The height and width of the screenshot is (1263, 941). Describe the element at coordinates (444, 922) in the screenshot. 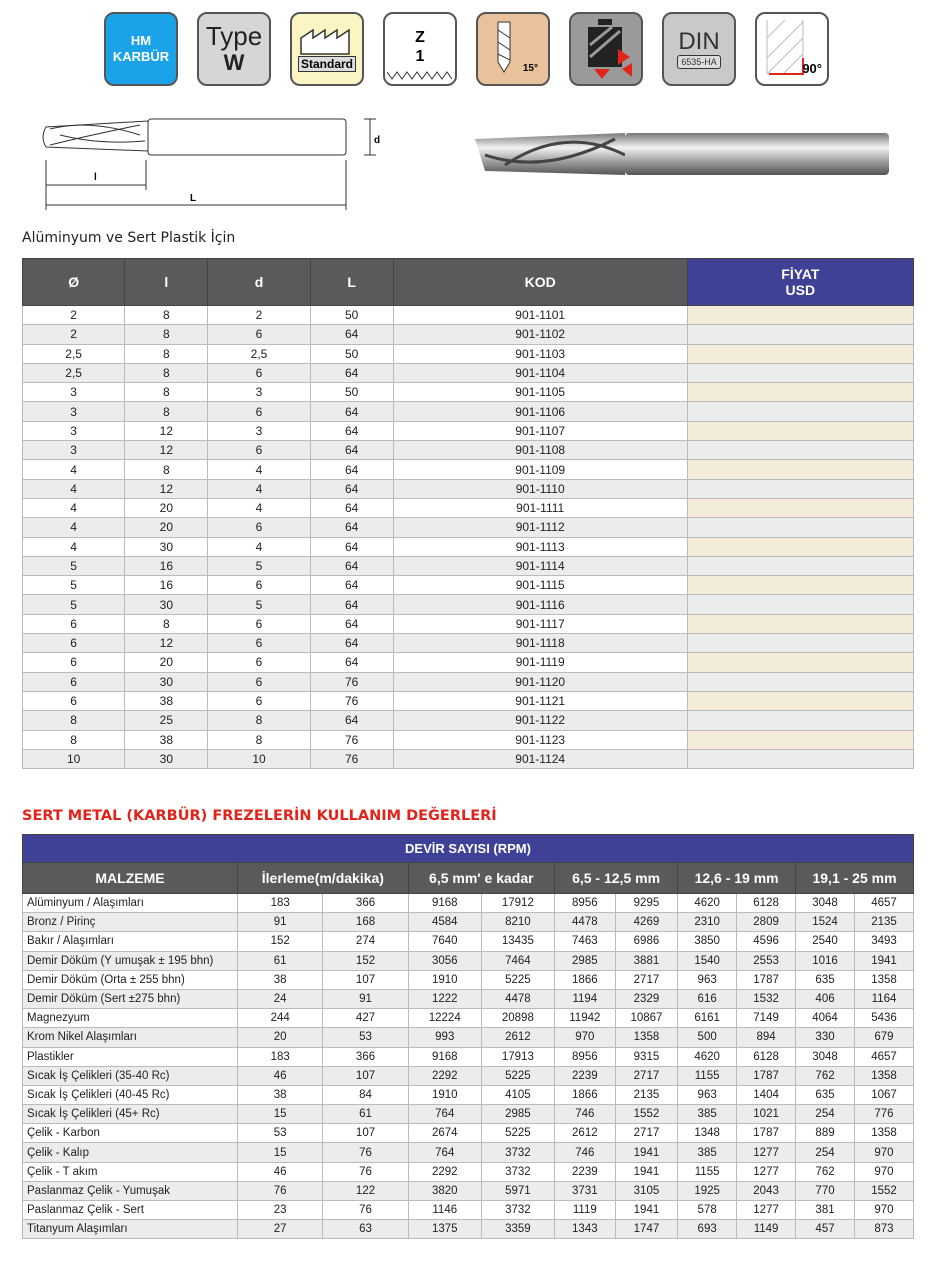

I see `table-cell: 4584` at that location.